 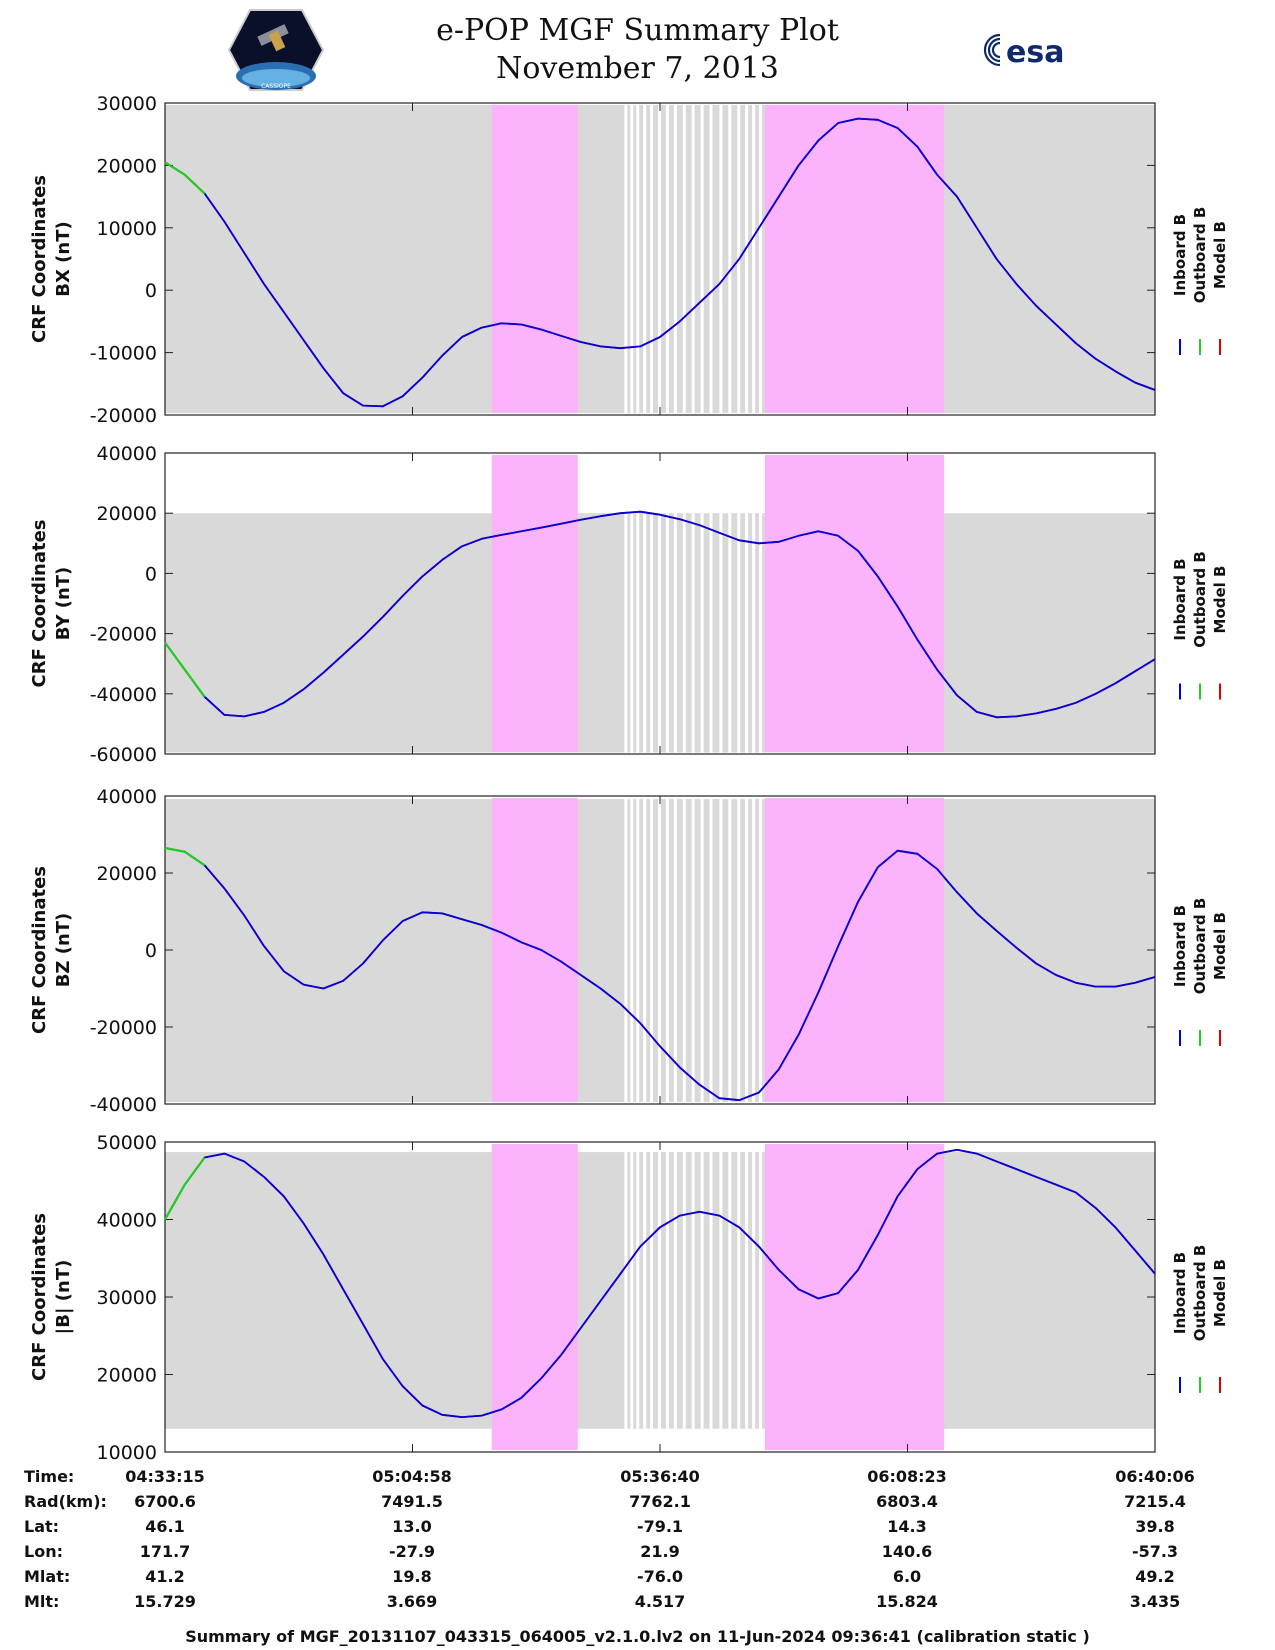 I want to click on cassiope-logo: CASSIOPE, so click(x=276, y=50).